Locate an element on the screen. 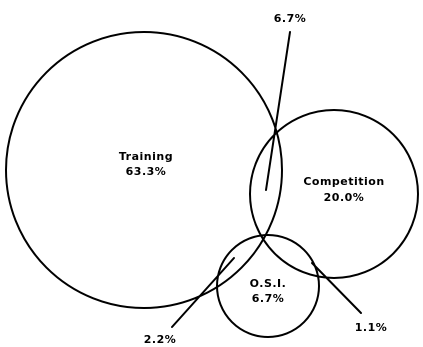 The height and width of the screenshot is (347, 423). osi-circle is located at coordinates (268, 286).